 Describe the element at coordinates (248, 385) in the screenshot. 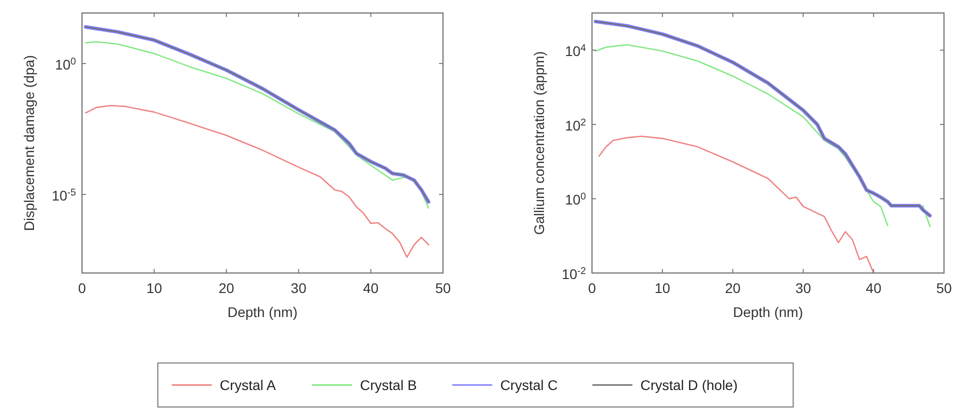

I see `legend-label: Crystal A` at that location.